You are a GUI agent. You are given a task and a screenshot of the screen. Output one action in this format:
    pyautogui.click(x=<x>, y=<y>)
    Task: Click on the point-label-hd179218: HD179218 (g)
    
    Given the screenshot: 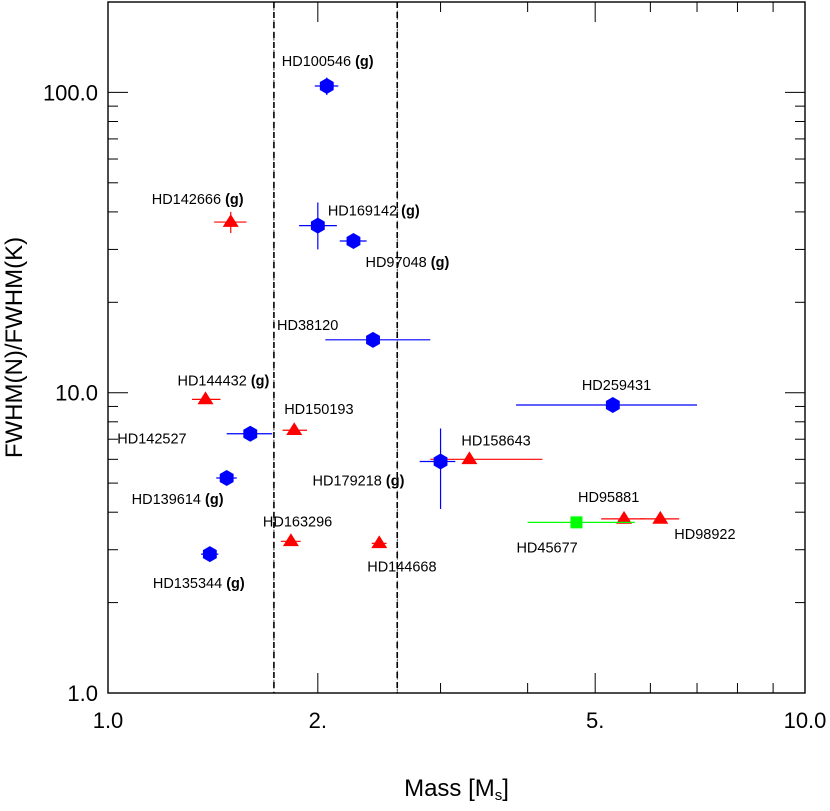 What is the action you would take?
    pyautogui.click(x=359, y=482)
    